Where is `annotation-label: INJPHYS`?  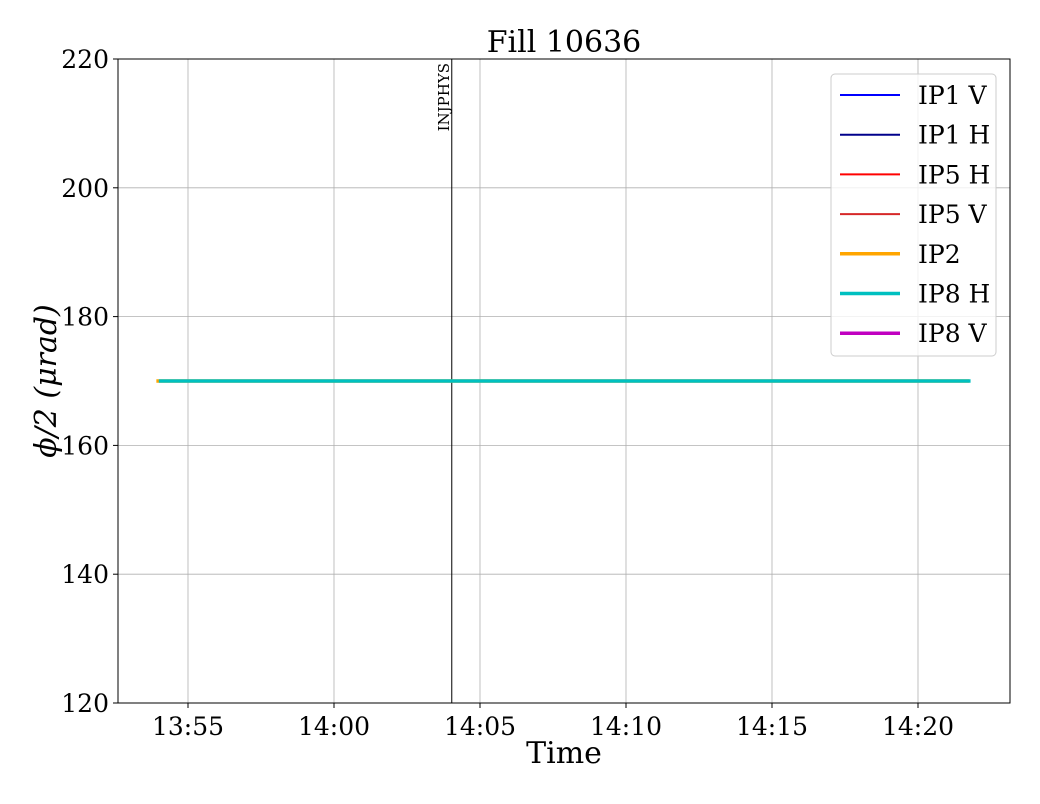
annotation-label: INJPHYS is located at coordinates (444, 97).